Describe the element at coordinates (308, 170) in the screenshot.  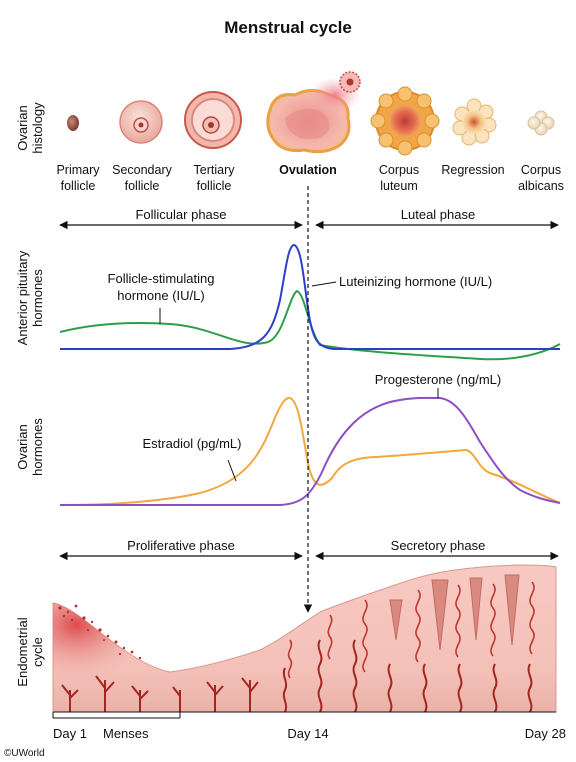
I see `stage-label-ovulation: Ovulation` at that location.